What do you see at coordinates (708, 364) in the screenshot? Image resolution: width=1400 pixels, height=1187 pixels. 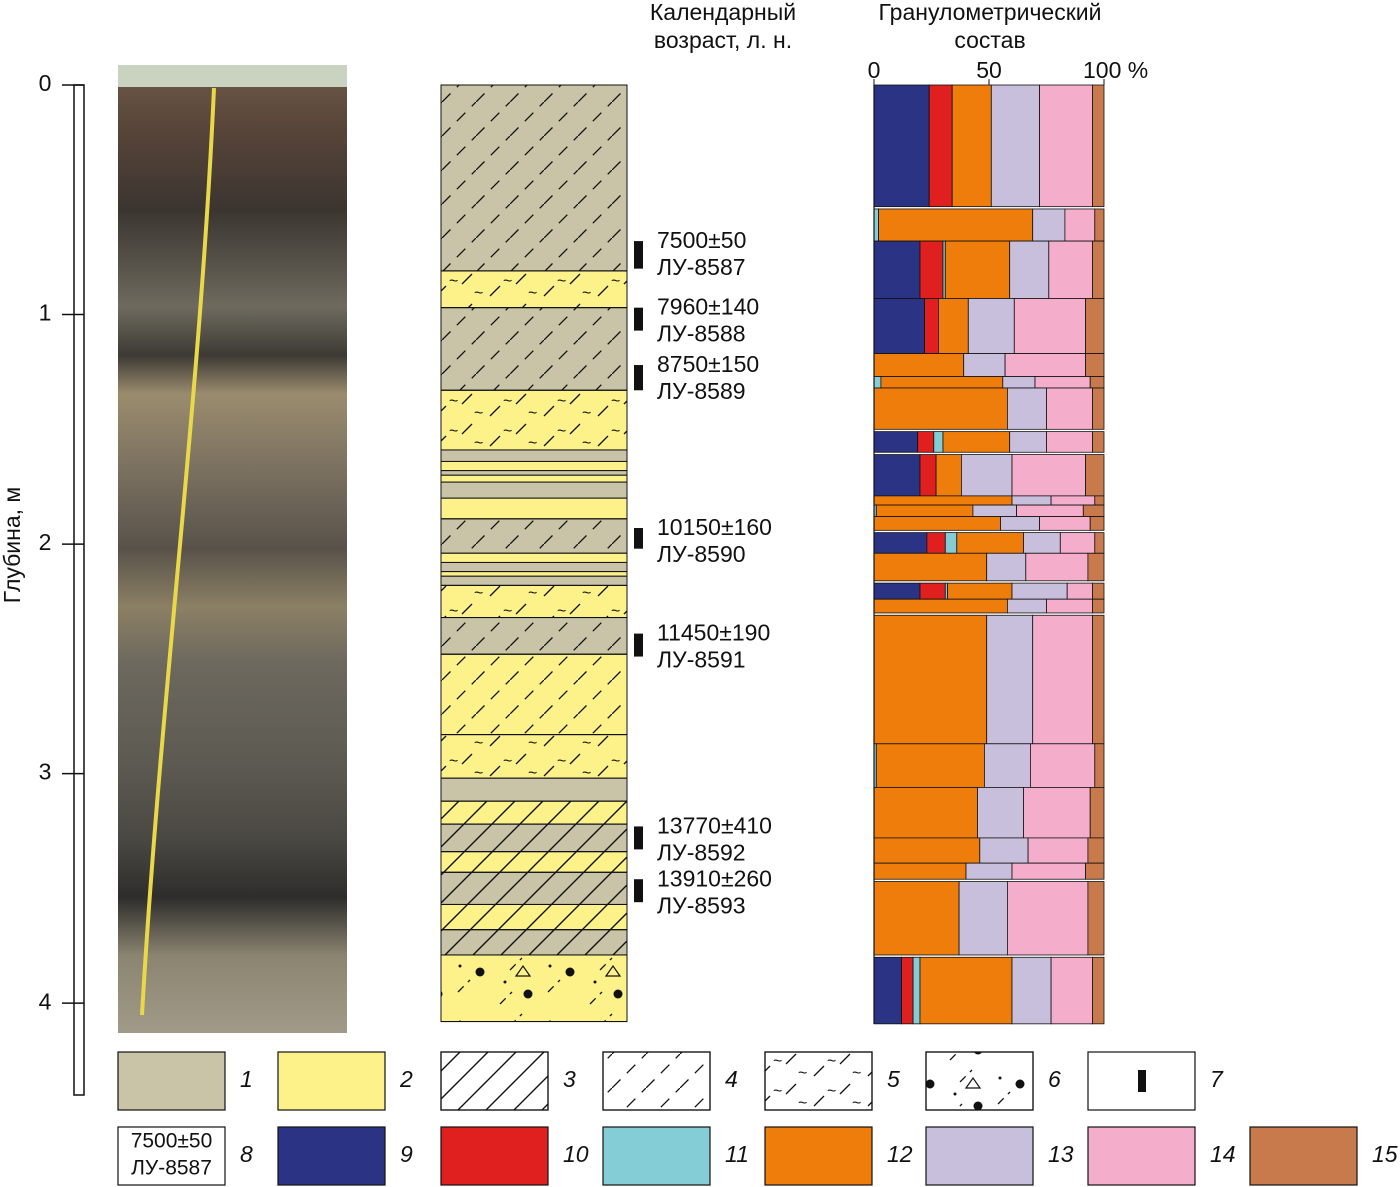 I see `date-age: 8750±150` at bounding box center [708, 364].